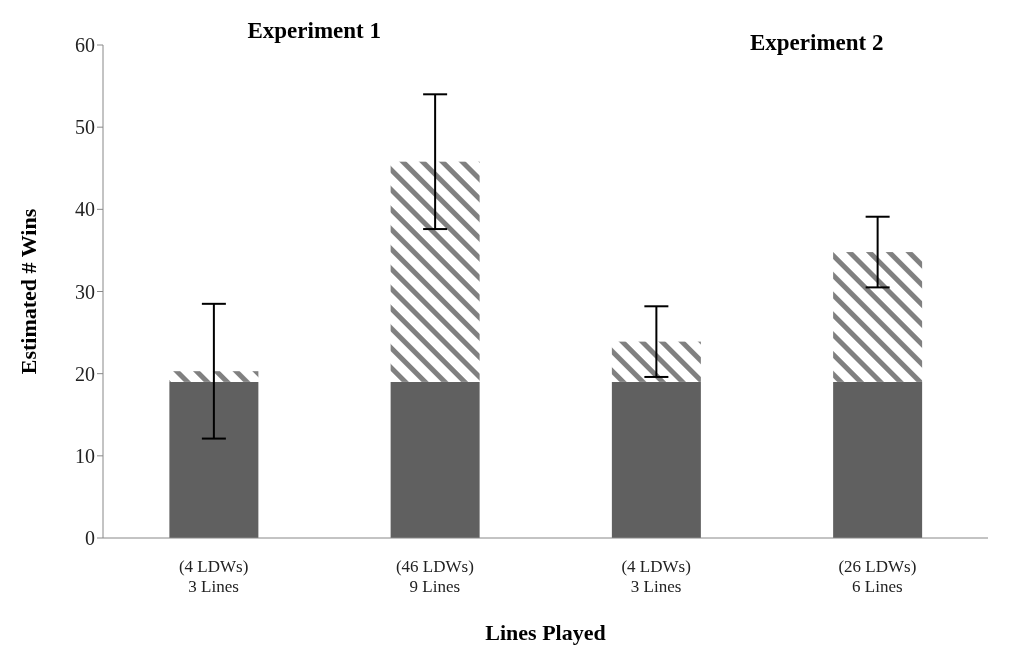  I want to click on y-tick-label: 10, so click(85, 455).